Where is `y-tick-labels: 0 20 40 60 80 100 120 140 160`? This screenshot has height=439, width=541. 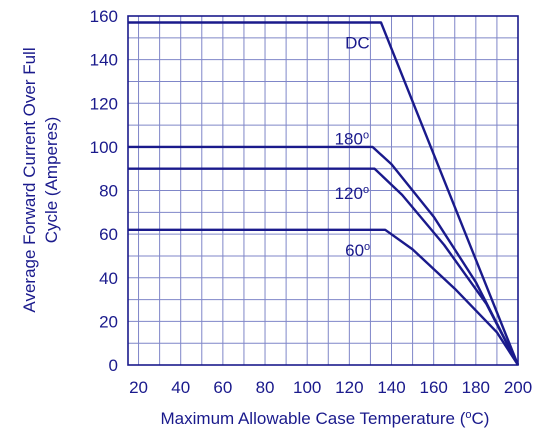
y-tick-labels: 0 20 40 60 80 100 120 140 160 is located at coordinates (104, 191).